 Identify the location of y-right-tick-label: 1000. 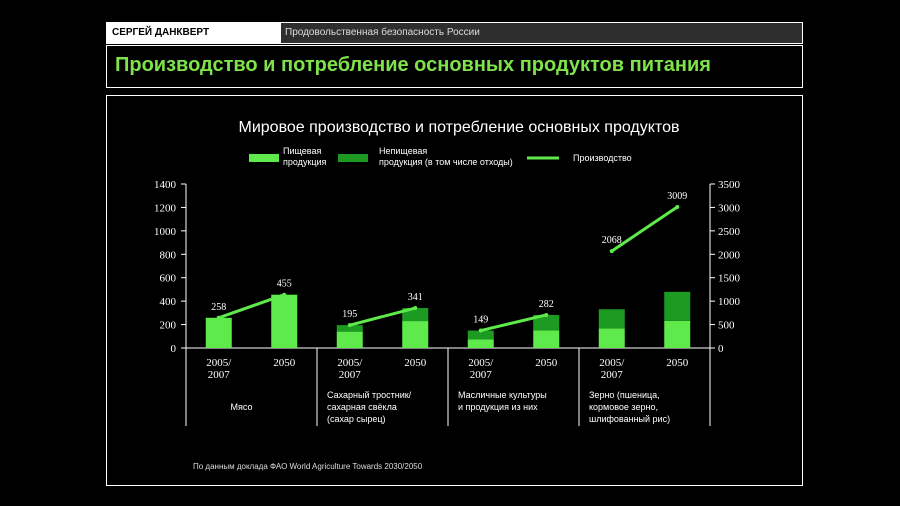
(729, 302).